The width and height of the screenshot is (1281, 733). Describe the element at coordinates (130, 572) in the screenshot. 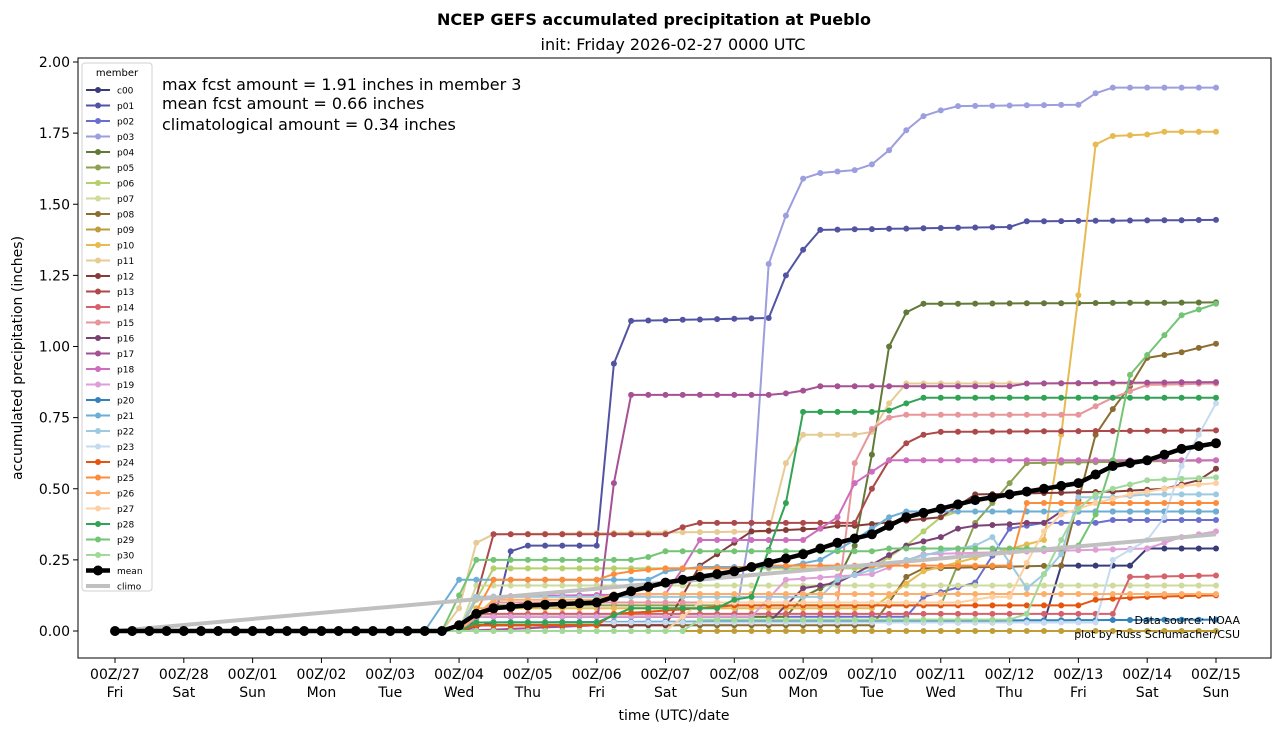

I see `legend-label: mean` at that location.